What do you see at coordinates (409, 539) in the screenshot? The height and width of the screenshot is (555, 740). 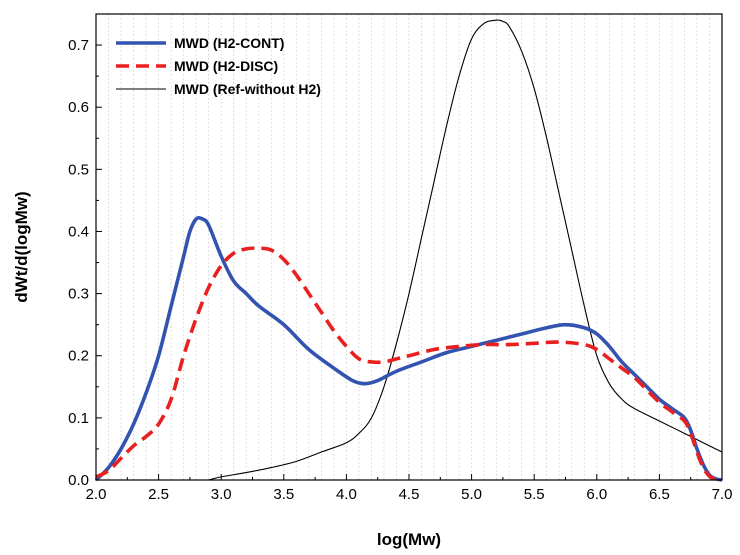 I see `x-axis-title: log(Mw)` at bounding box center [409, 539].